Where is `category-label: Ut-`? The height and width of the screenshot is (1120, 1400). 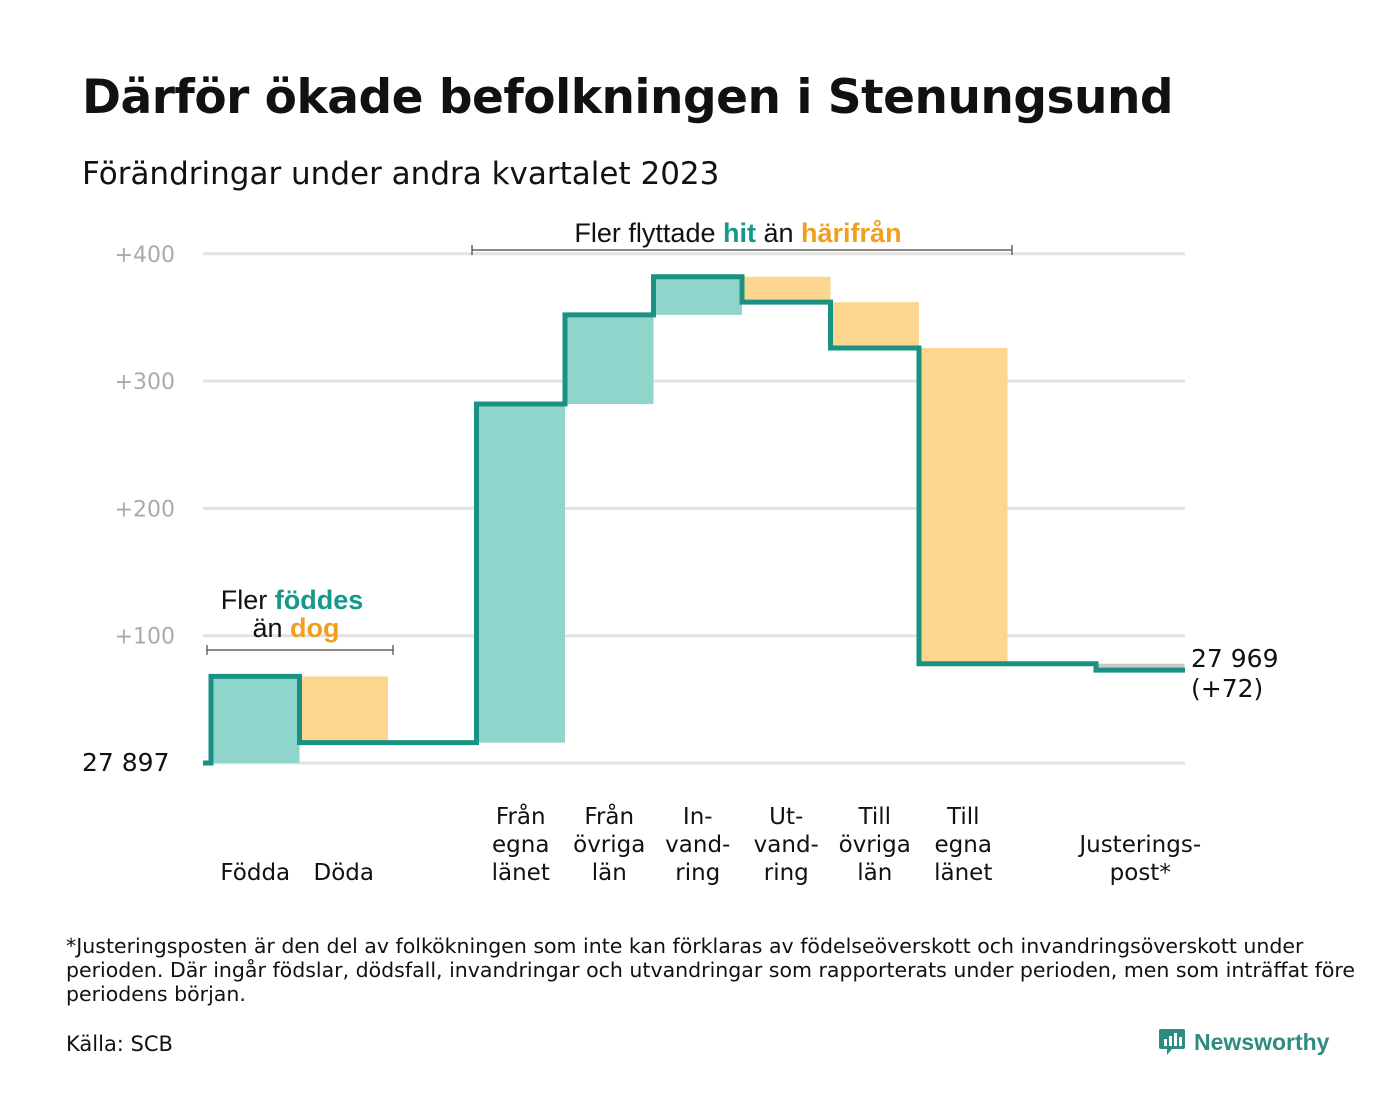
category-label: Ut- is located at coordinates (786, 817).